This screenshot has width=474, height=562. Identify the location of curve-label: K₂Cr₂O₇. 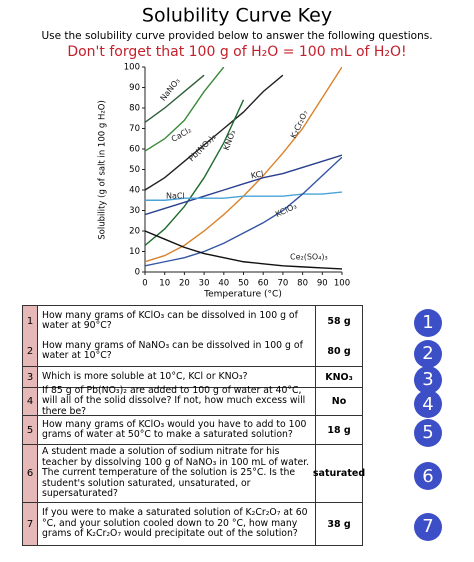
(299, 124).